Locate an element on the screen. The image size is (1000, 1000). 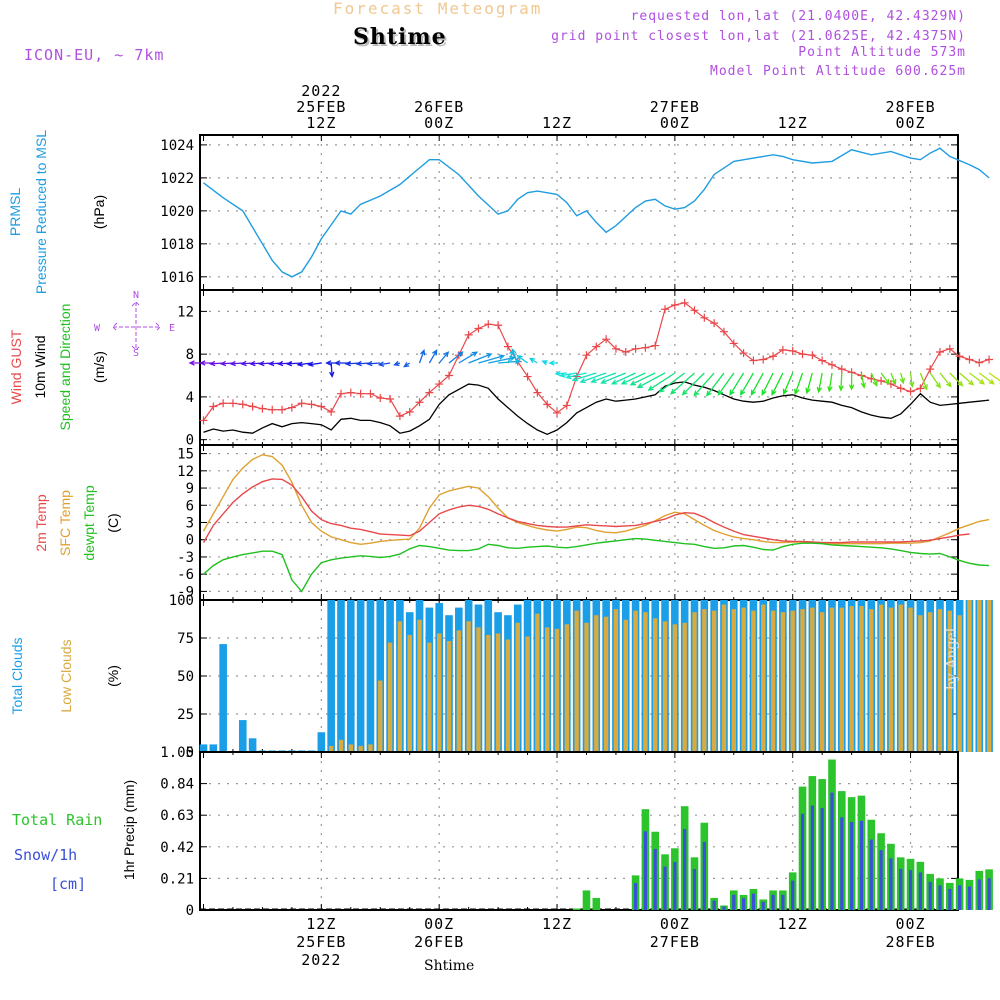
top-time-label: 28FEB is located at coordinates (910, 107).